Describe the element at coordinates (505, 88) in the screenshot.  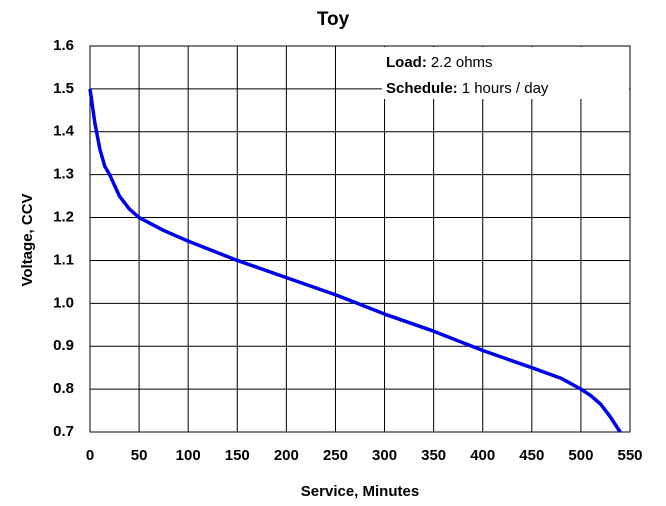
I see `annotation-text: 1 hours / day` at that location.